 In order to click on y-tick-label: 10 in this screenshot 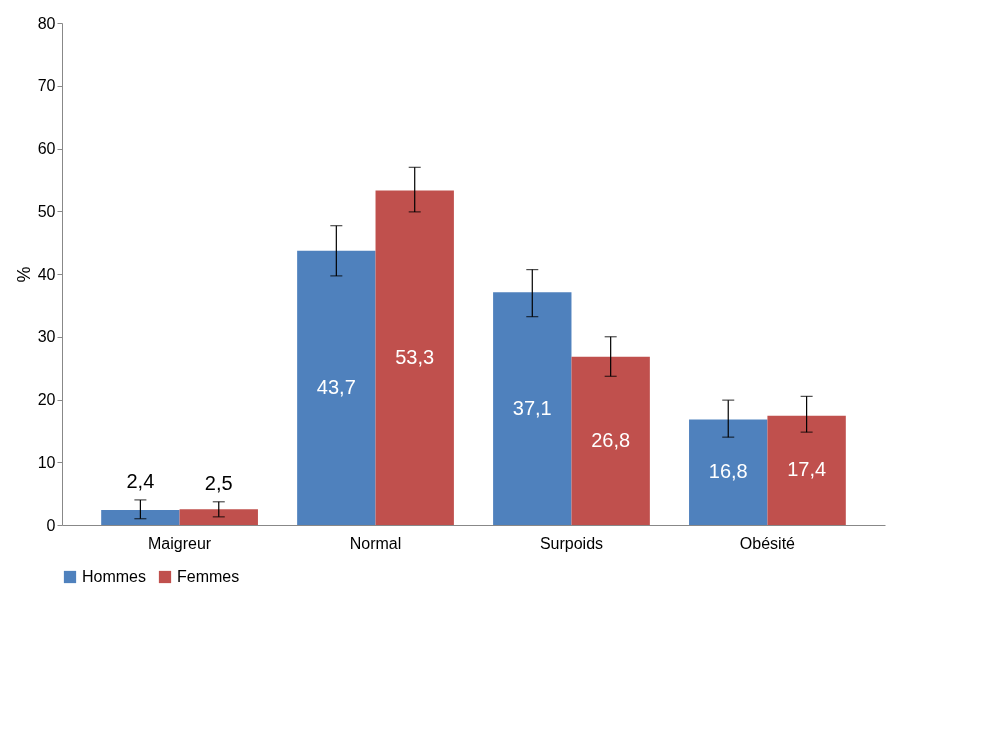, I will do `click(46, 462)`.